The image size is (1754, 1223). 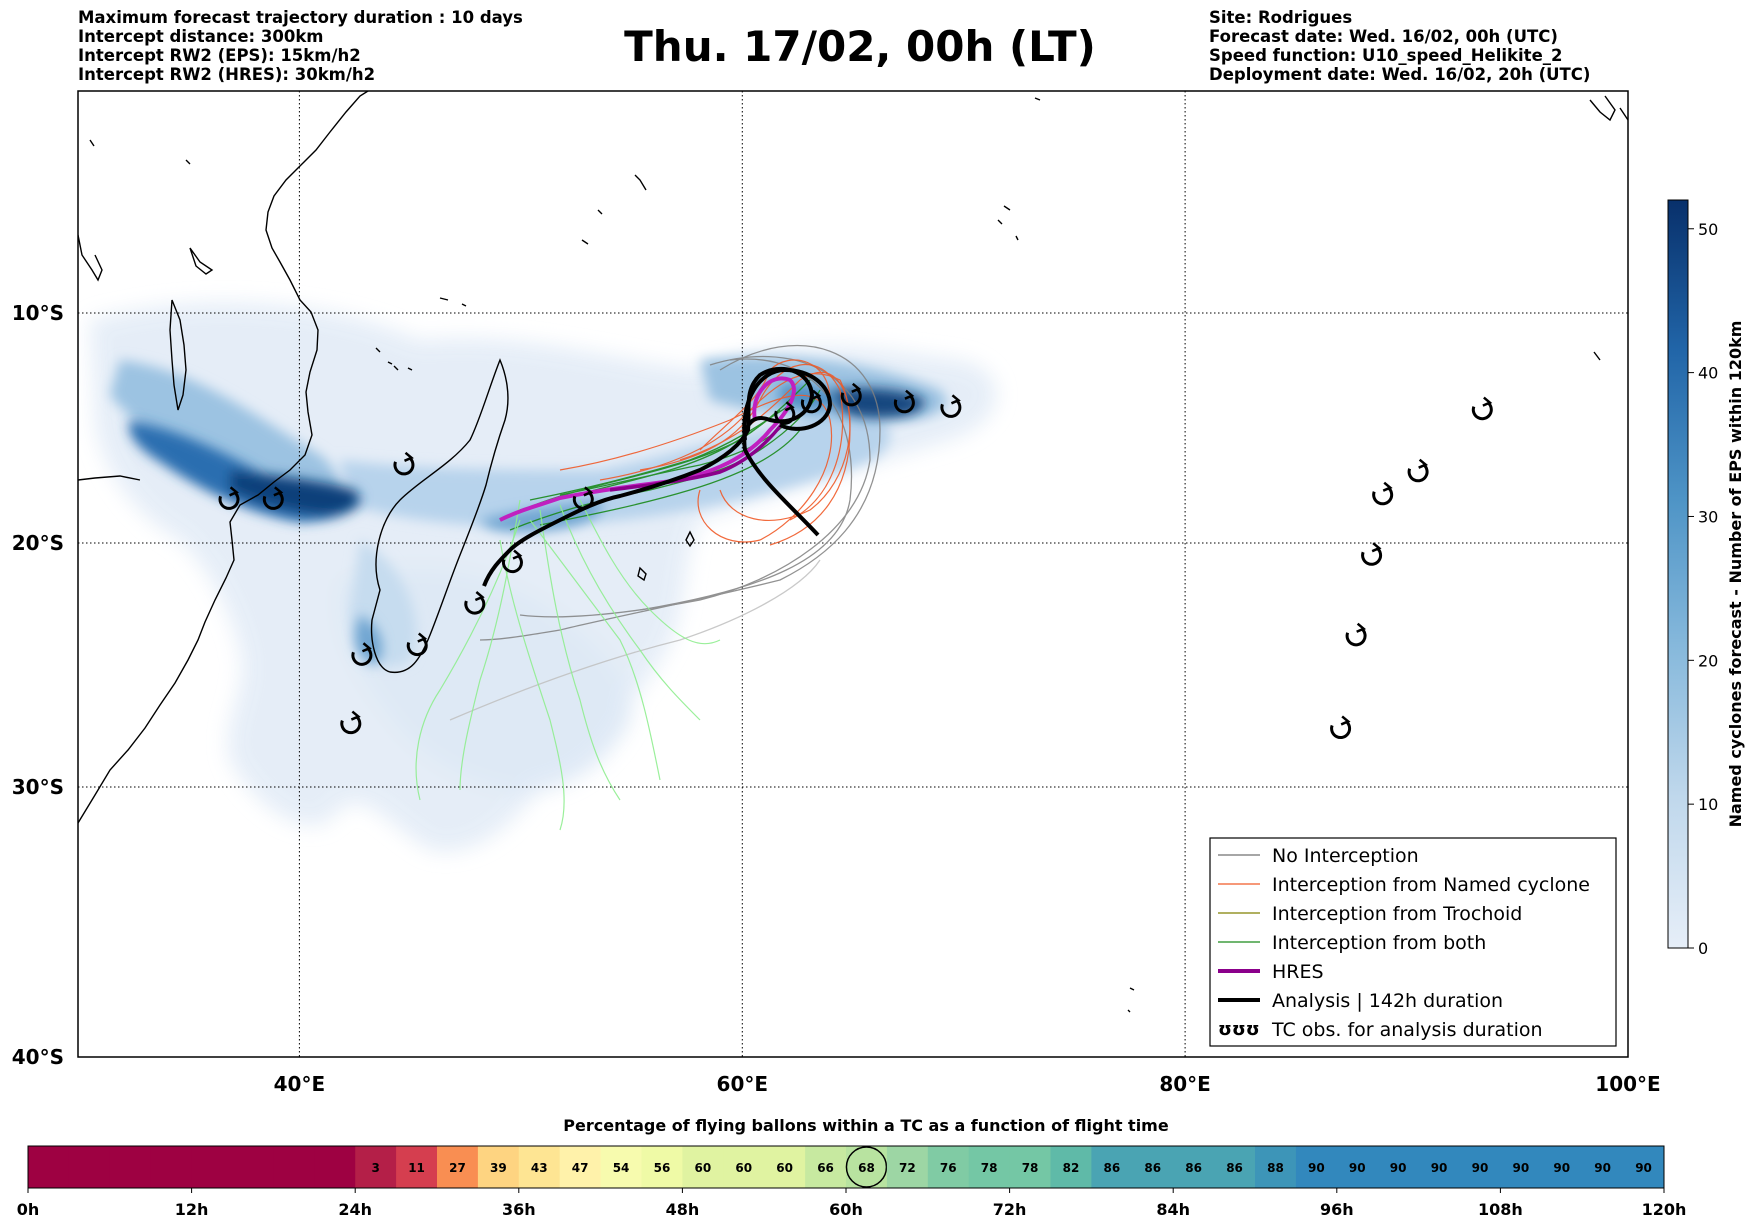 What do you see at coordinates (38, 685) in the screenshot?
I see `latitude-tick-labels: 10°S 20°S 30°S 40°S` at bounding box center [38, 685].